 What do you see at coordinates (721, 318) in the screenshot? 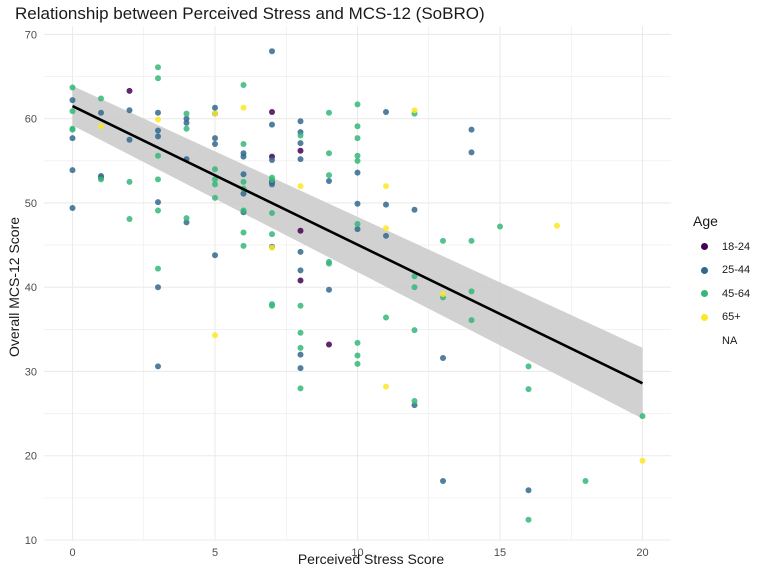
I see `legend-item: 65+` at bounding box center [721, 318].